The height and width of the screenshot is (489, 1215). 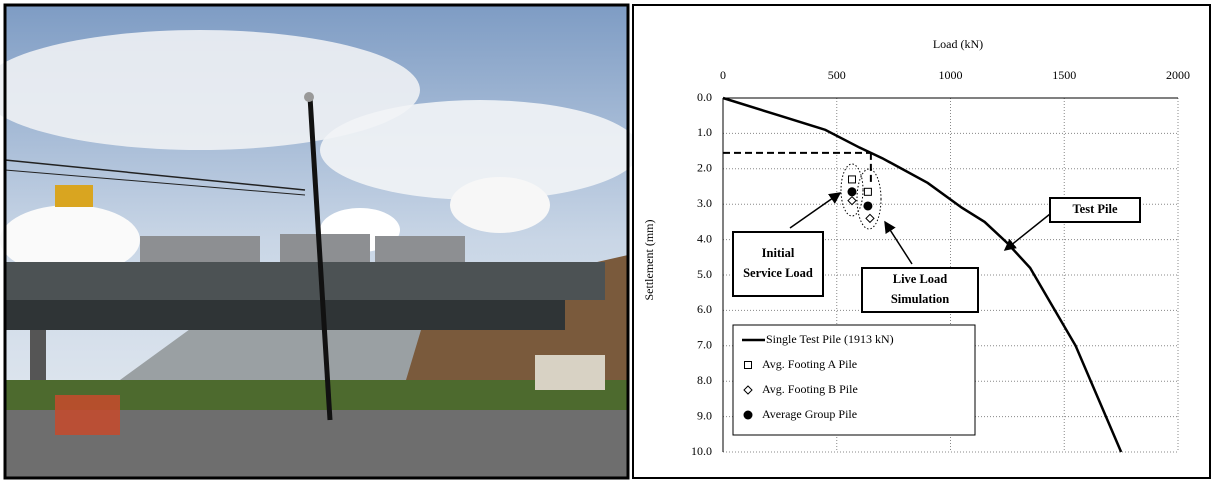 I want to click on y-tick-label: 9.0, so click(x=704, y=415).